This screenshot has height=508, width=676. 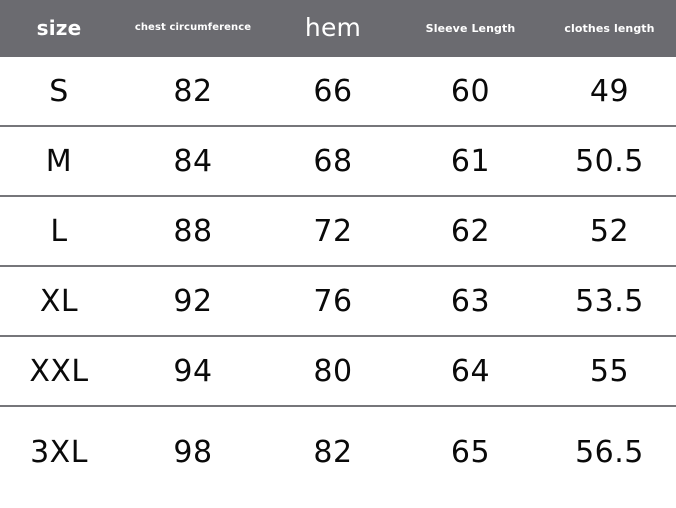 What do you see at coordinates (193, 371) in the screenshot?
I see `cell-chest: 94` at bounding box center [193, 371].